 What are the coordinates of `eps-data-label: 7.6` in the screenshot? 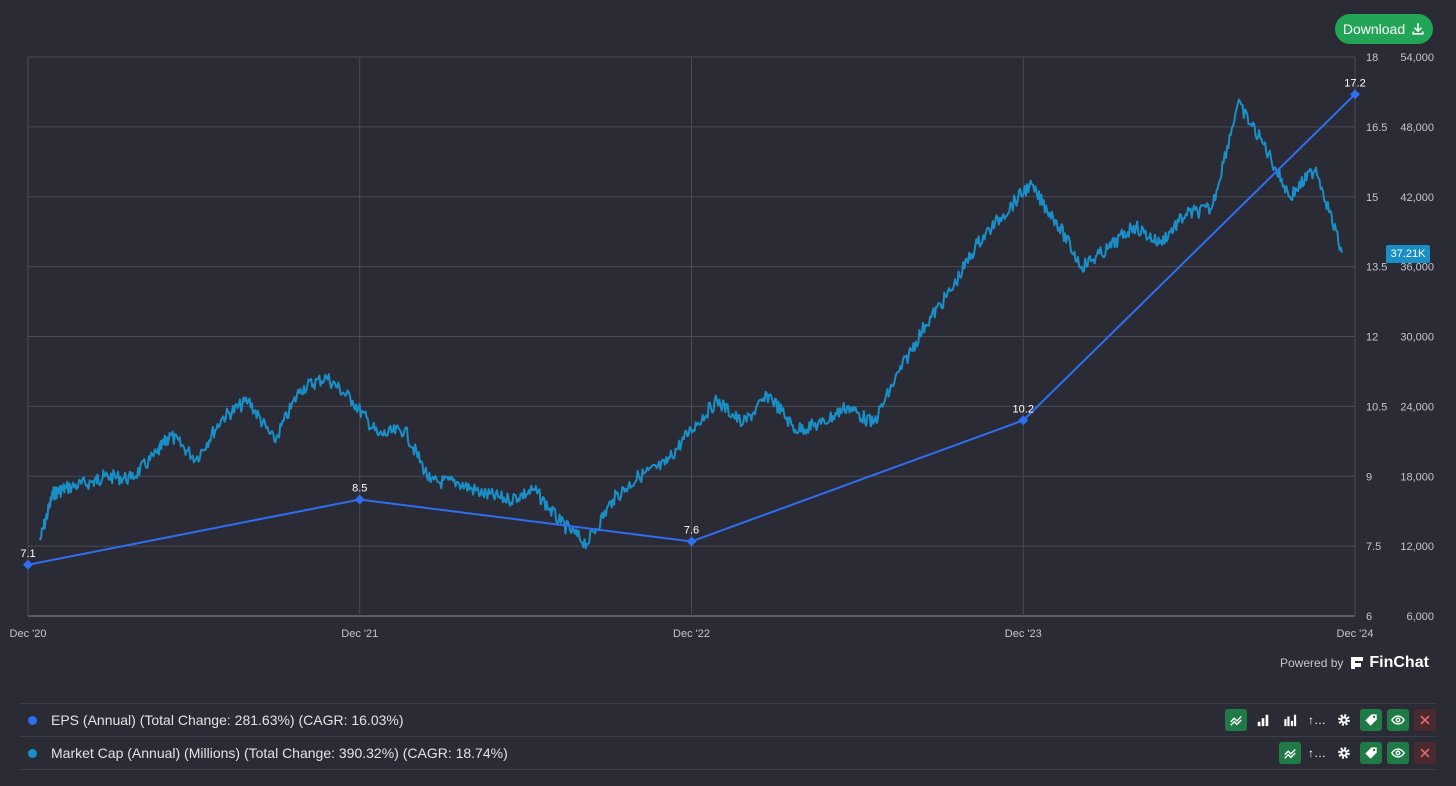 It's located at (691, 530).